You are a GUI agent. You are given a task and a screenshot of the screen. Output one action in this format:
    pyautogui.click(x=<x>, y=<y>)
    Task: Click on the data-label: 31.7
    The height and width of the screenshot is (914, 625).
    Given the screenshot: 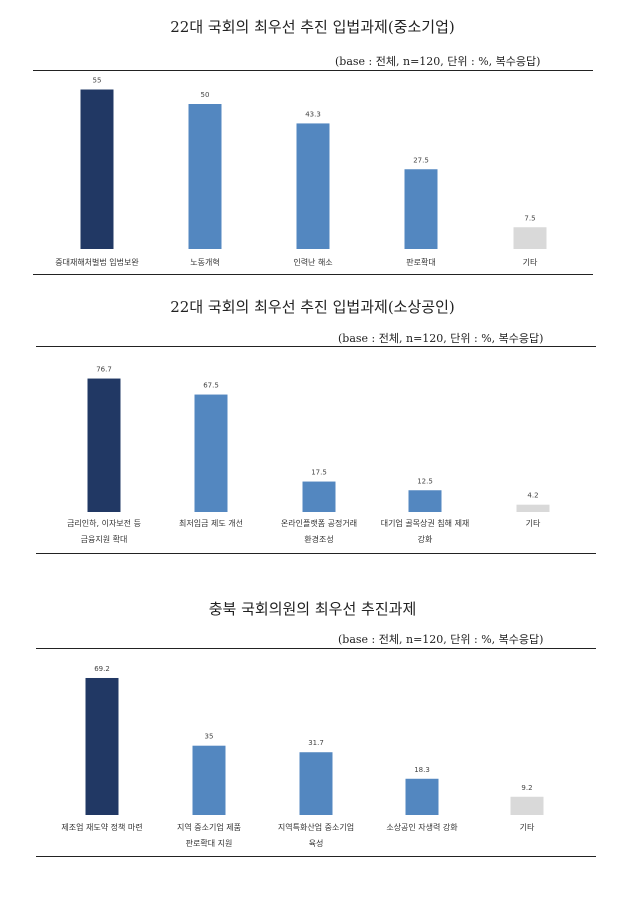 What is the action you would take?
    pyautogui.click(x=316, y=743)
    